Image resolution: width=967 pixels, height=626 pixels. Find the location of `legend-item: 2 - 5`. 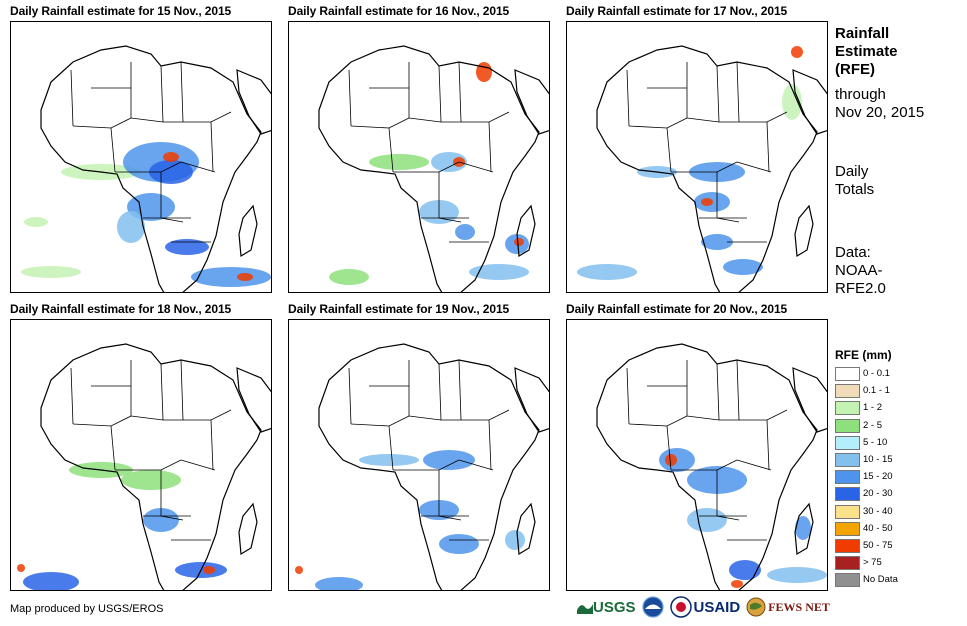

legend-item: 2 - 5 is located at coordinates (858, 425).